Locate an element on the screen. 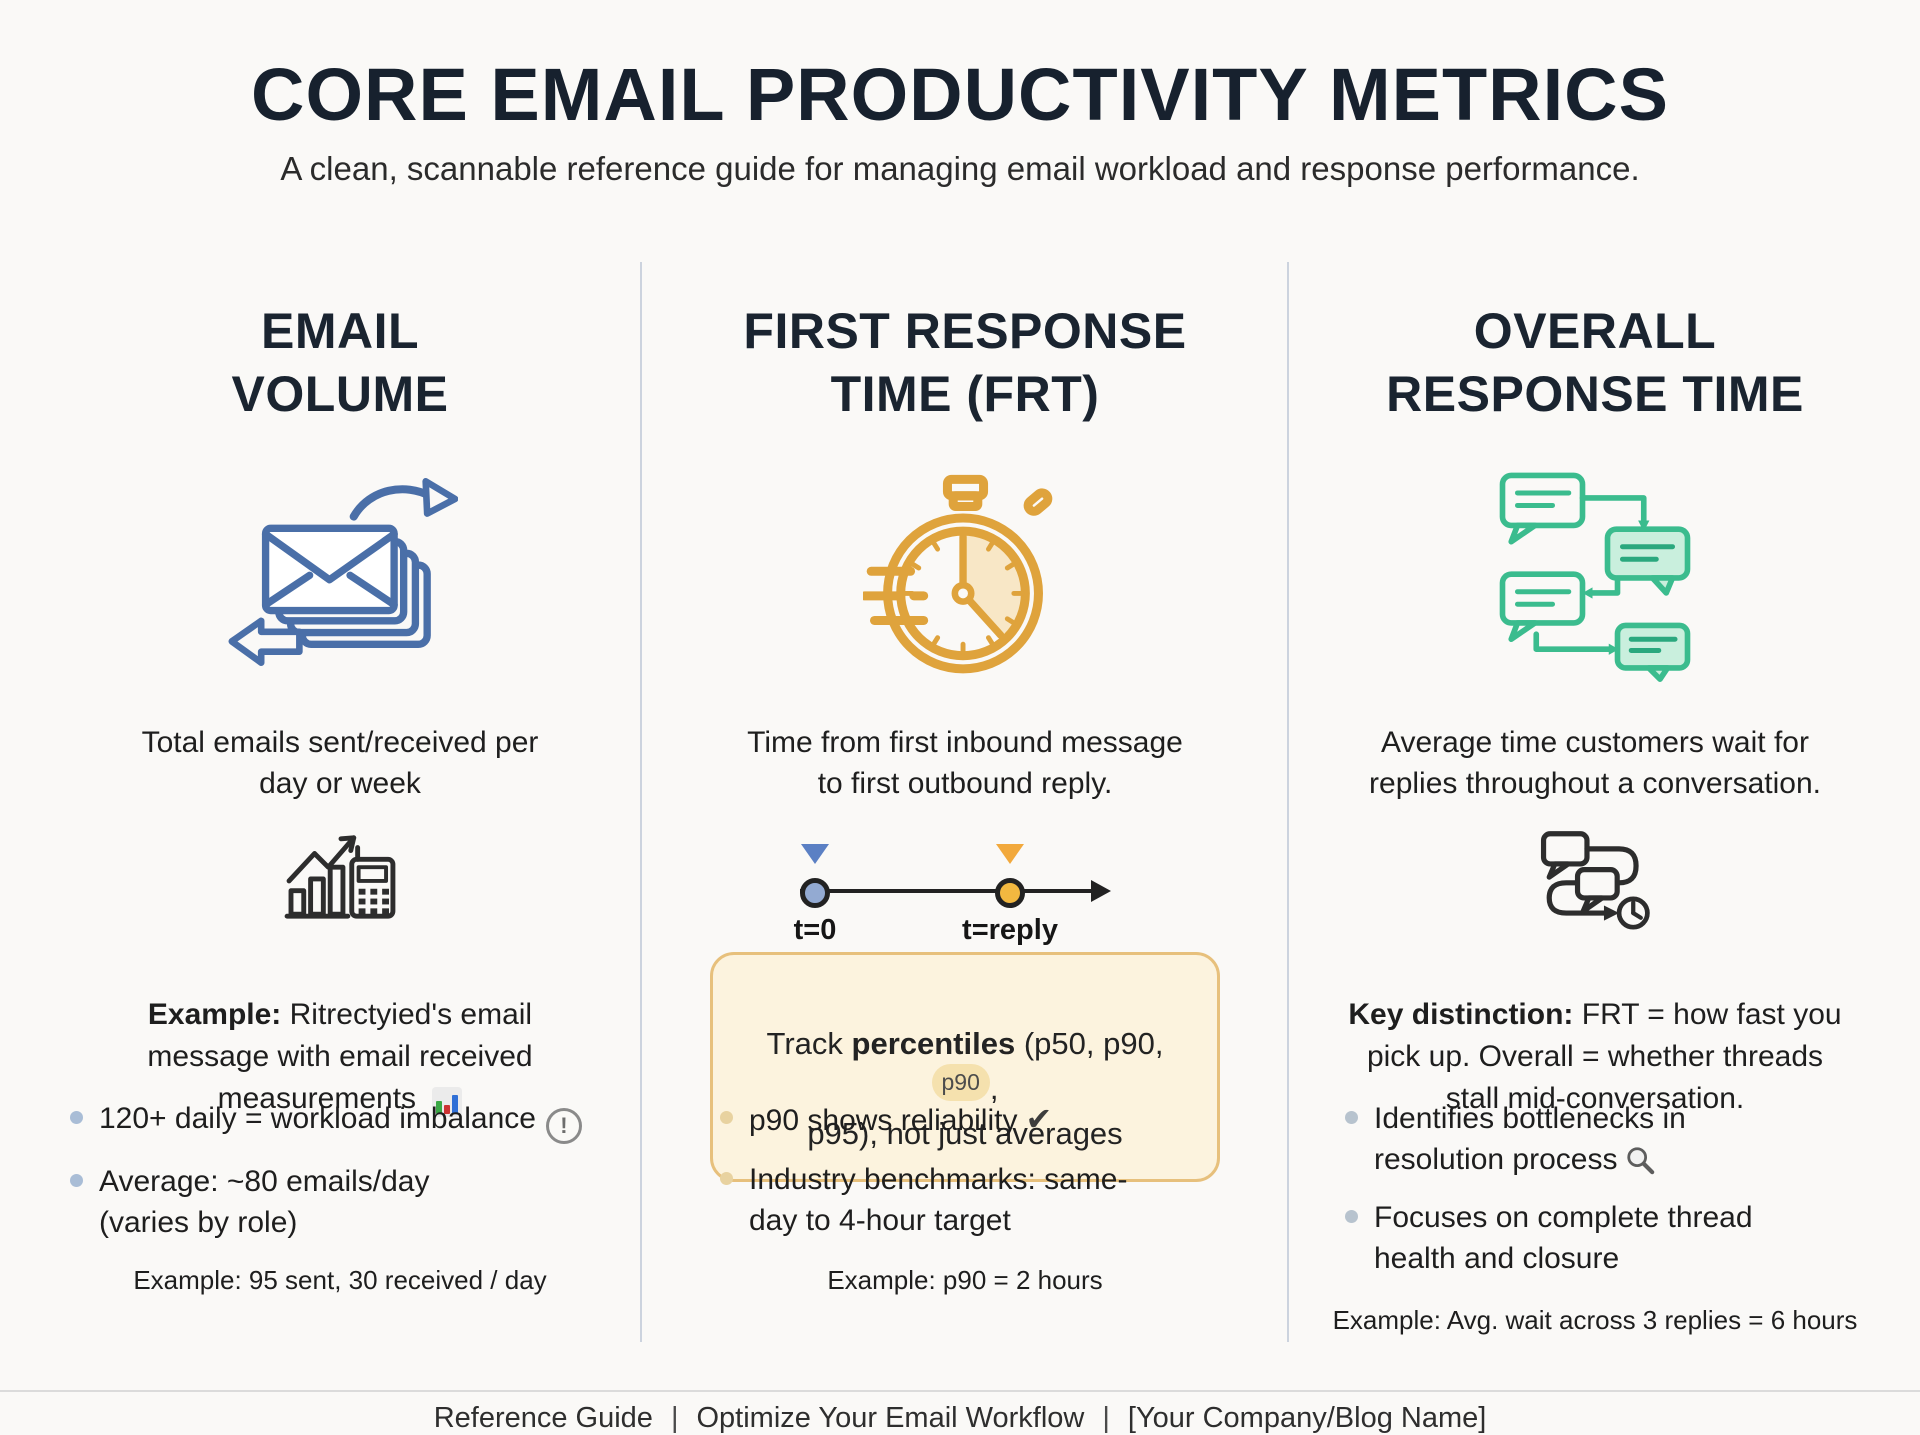  inbound-marker-icon is located at coordinates (815, 854).